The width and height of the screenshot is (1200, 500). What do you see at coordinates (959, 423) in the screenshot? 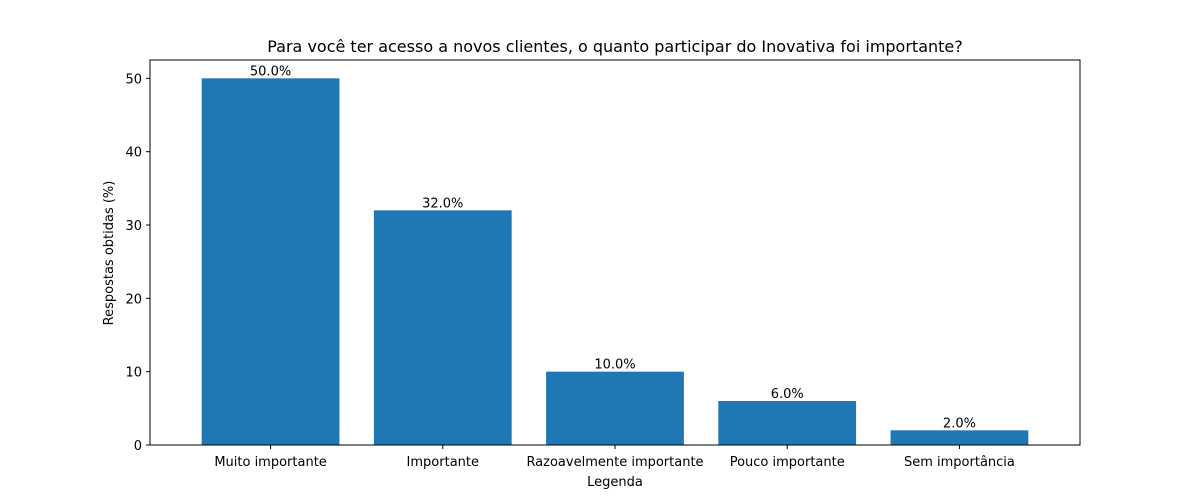
I see `bar-value-label-4: 2.0%` at bounding box center [959, 423].